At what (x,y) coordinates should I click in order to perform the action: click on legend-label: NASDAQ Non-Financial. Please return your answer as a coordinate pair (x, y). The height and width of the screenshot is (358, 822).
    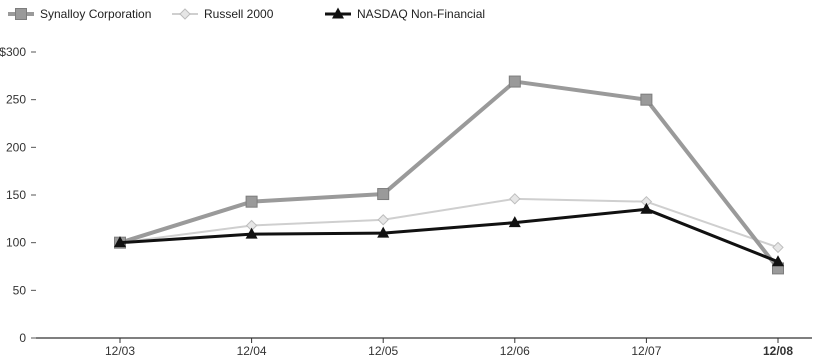
    Looking at the image, I should click on (421, 14).